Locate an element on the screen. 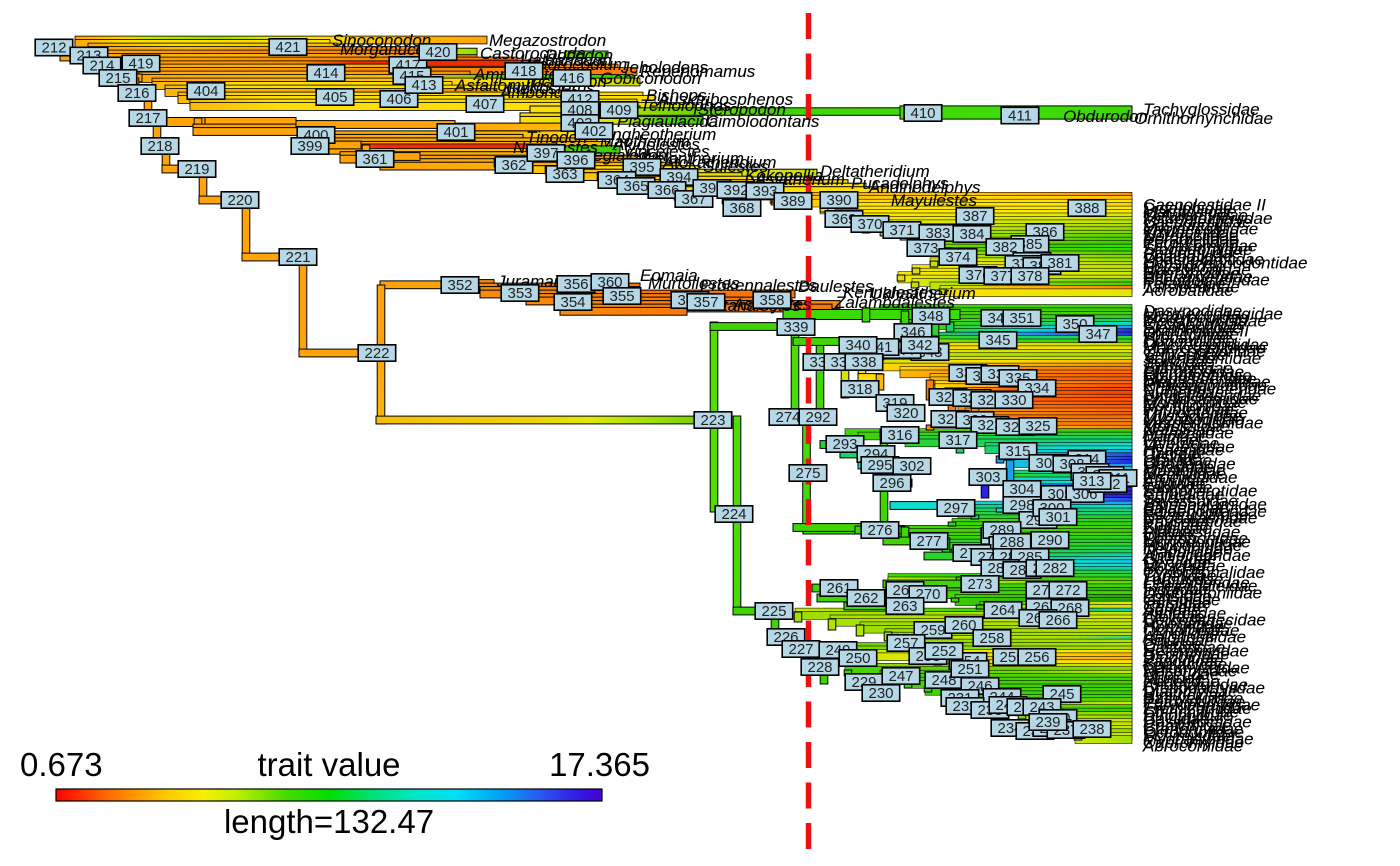  svg-text: Tapiridae is located at coordinates (1177, 487).